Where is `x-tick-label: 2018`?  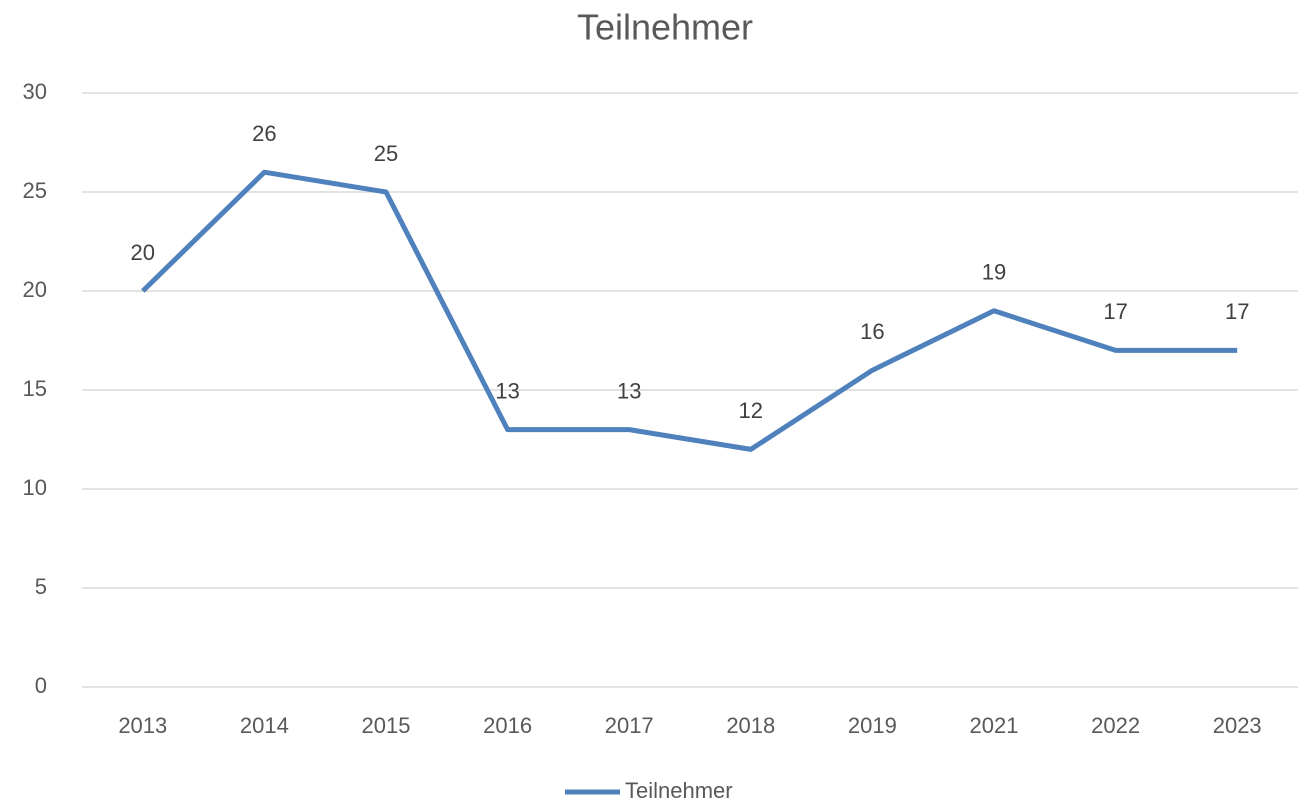 x-tick-label: 2018 is located at coordinates (750, 725).